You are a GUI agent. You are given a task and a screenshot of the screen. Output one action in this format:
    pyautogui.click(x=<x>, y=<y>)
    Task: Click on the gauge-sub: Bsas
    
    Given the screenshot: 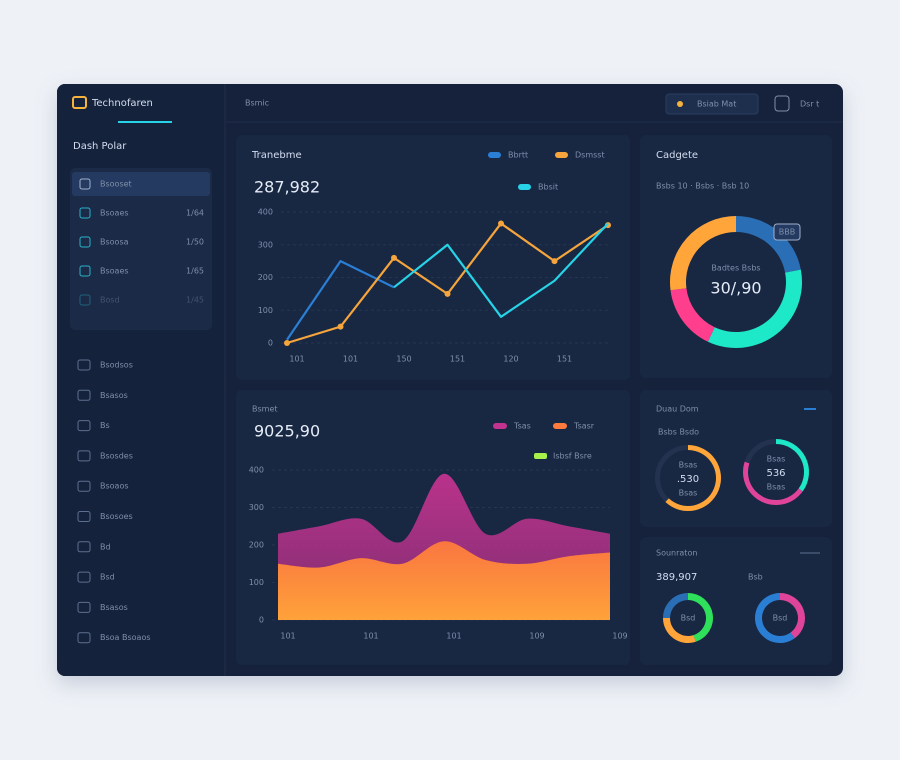 What is the action you would take?
    pyautogui.click(x=688, y=493)
    